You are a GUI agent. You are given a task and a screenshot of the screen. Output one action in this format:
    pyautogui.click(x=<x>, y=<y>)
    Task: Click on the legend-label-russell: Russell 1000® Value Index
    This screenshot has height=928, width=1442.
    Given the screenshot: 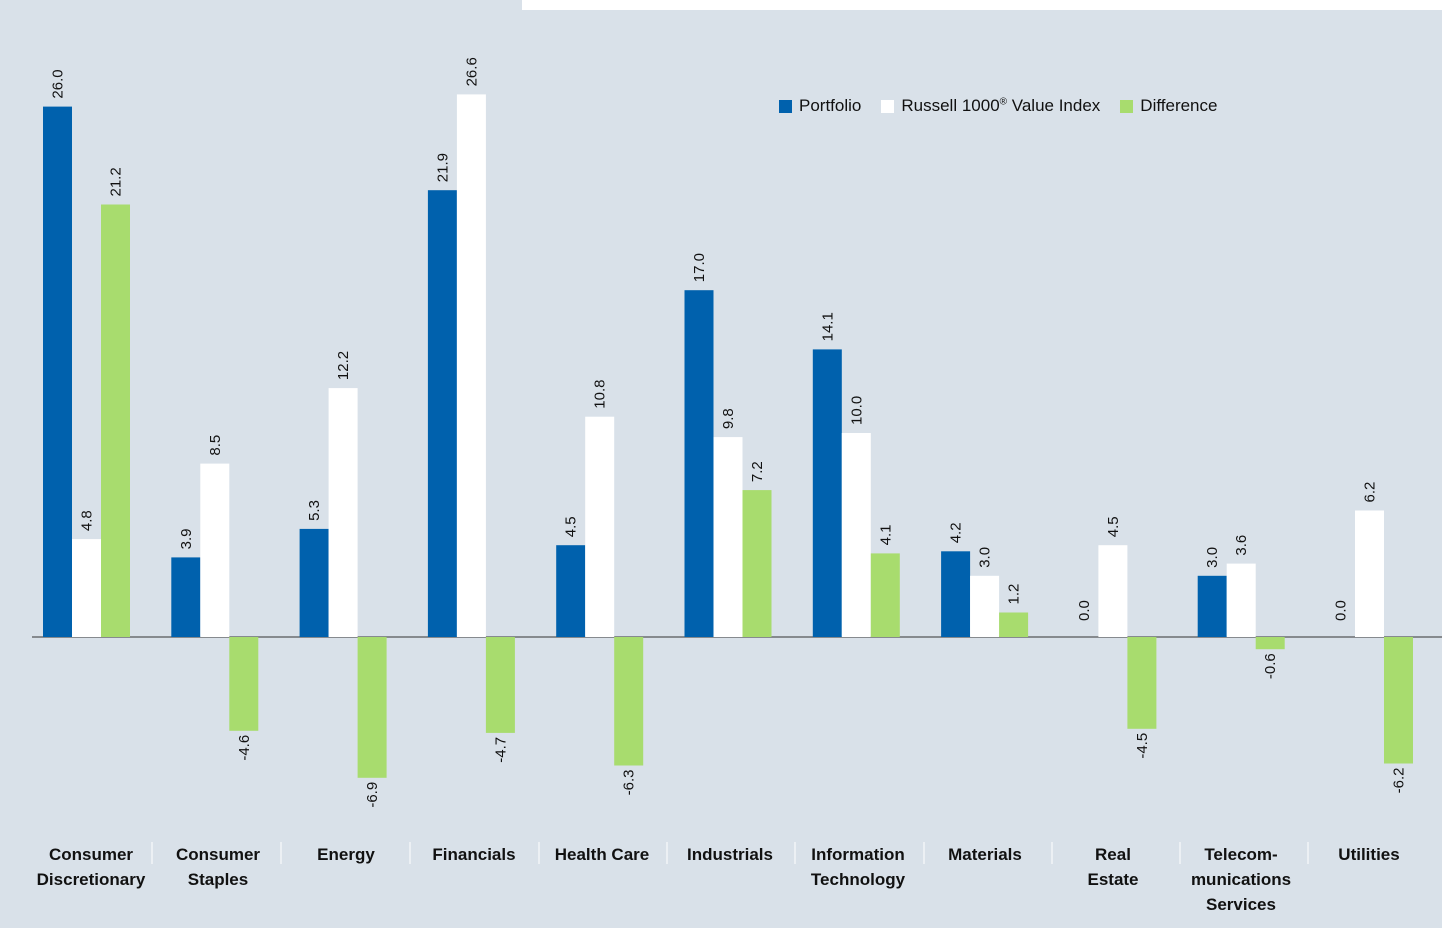 What is the action you would take?
    pyautogui.click(x=1000, y=106)
    